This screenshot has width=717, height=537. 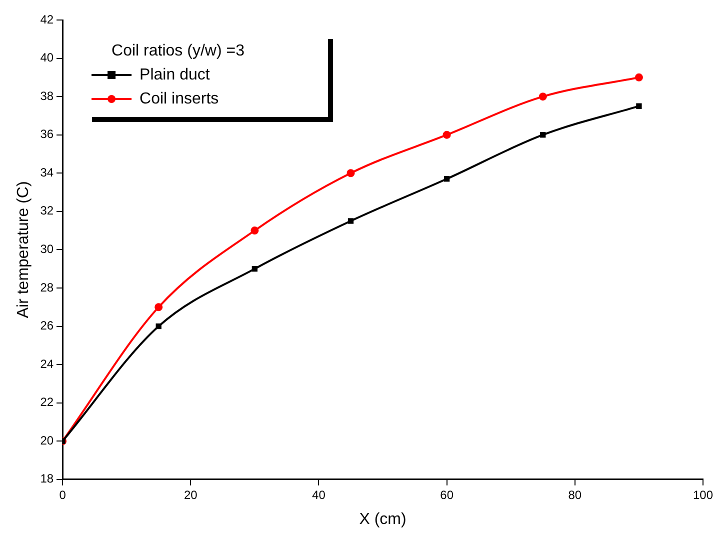 I want to click on y-tick-label: 22, so click(x=47, y=402).